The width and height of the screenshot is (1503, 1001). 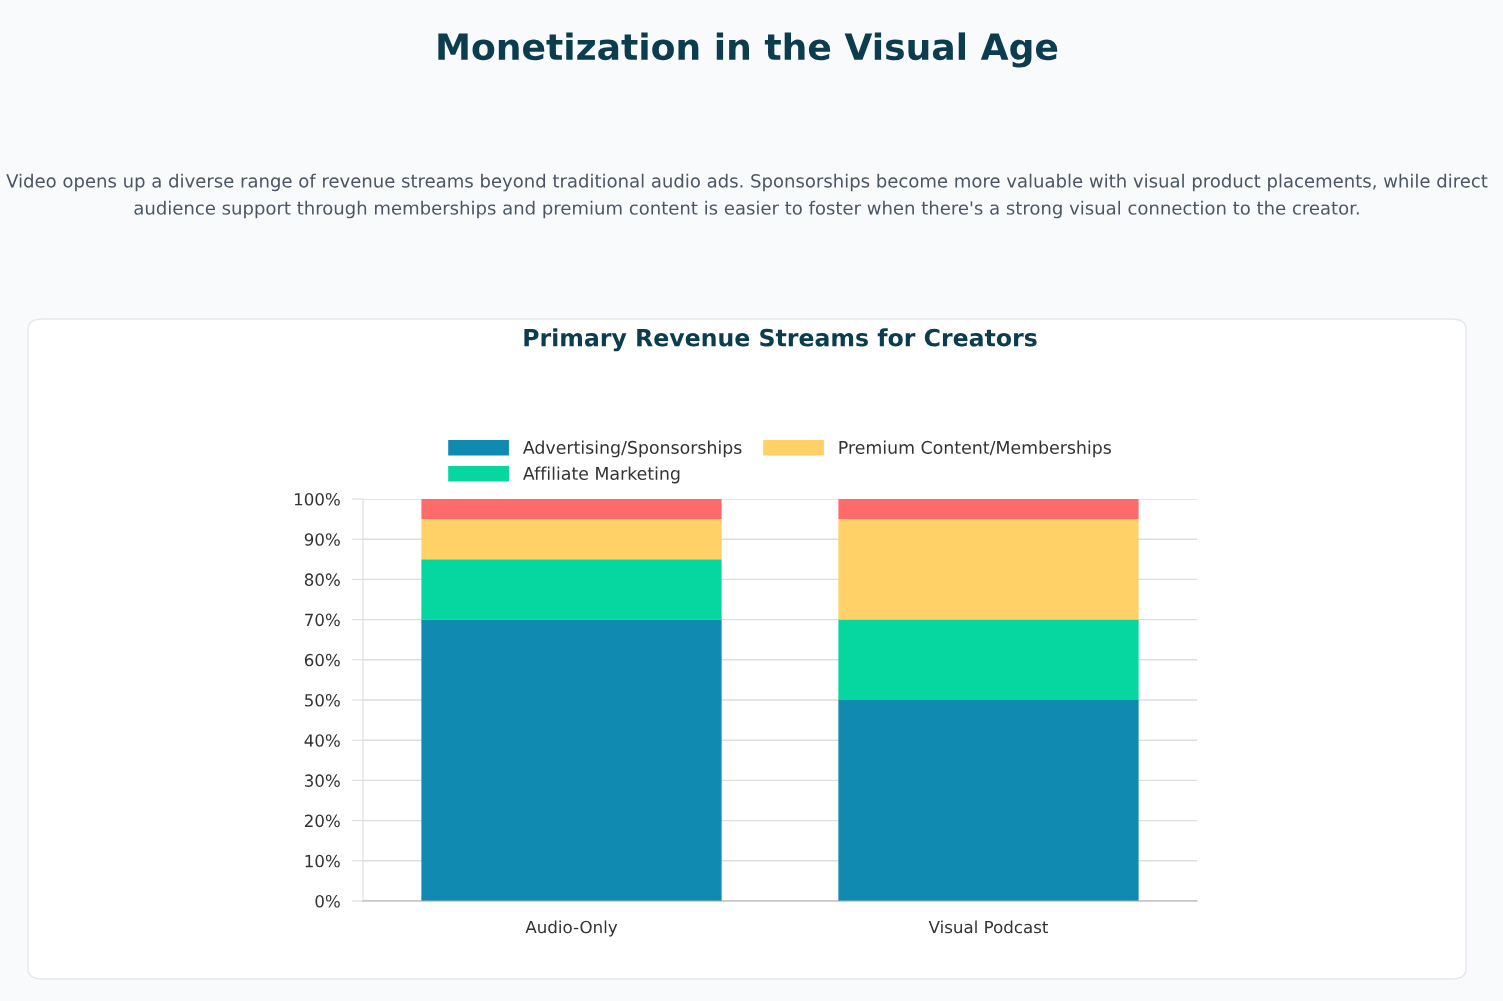 What do you see at coordinates (988, 927) in the screenshot?
I see `x-tick-label: Visual Podcast` at bounding box center [988, 927].